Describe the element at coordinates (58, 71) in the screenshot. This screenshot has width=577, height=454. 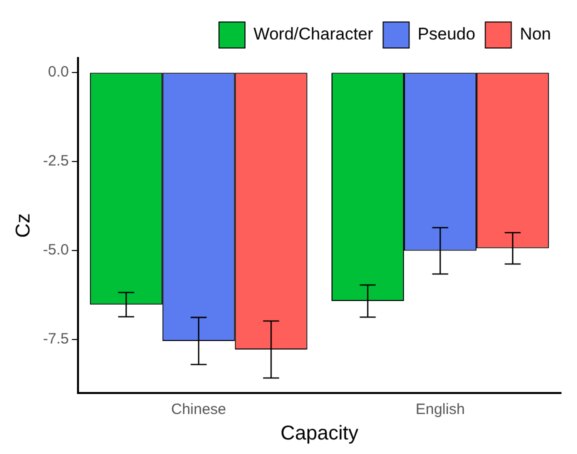
I see `y-tick-label: 0.0` at that location.